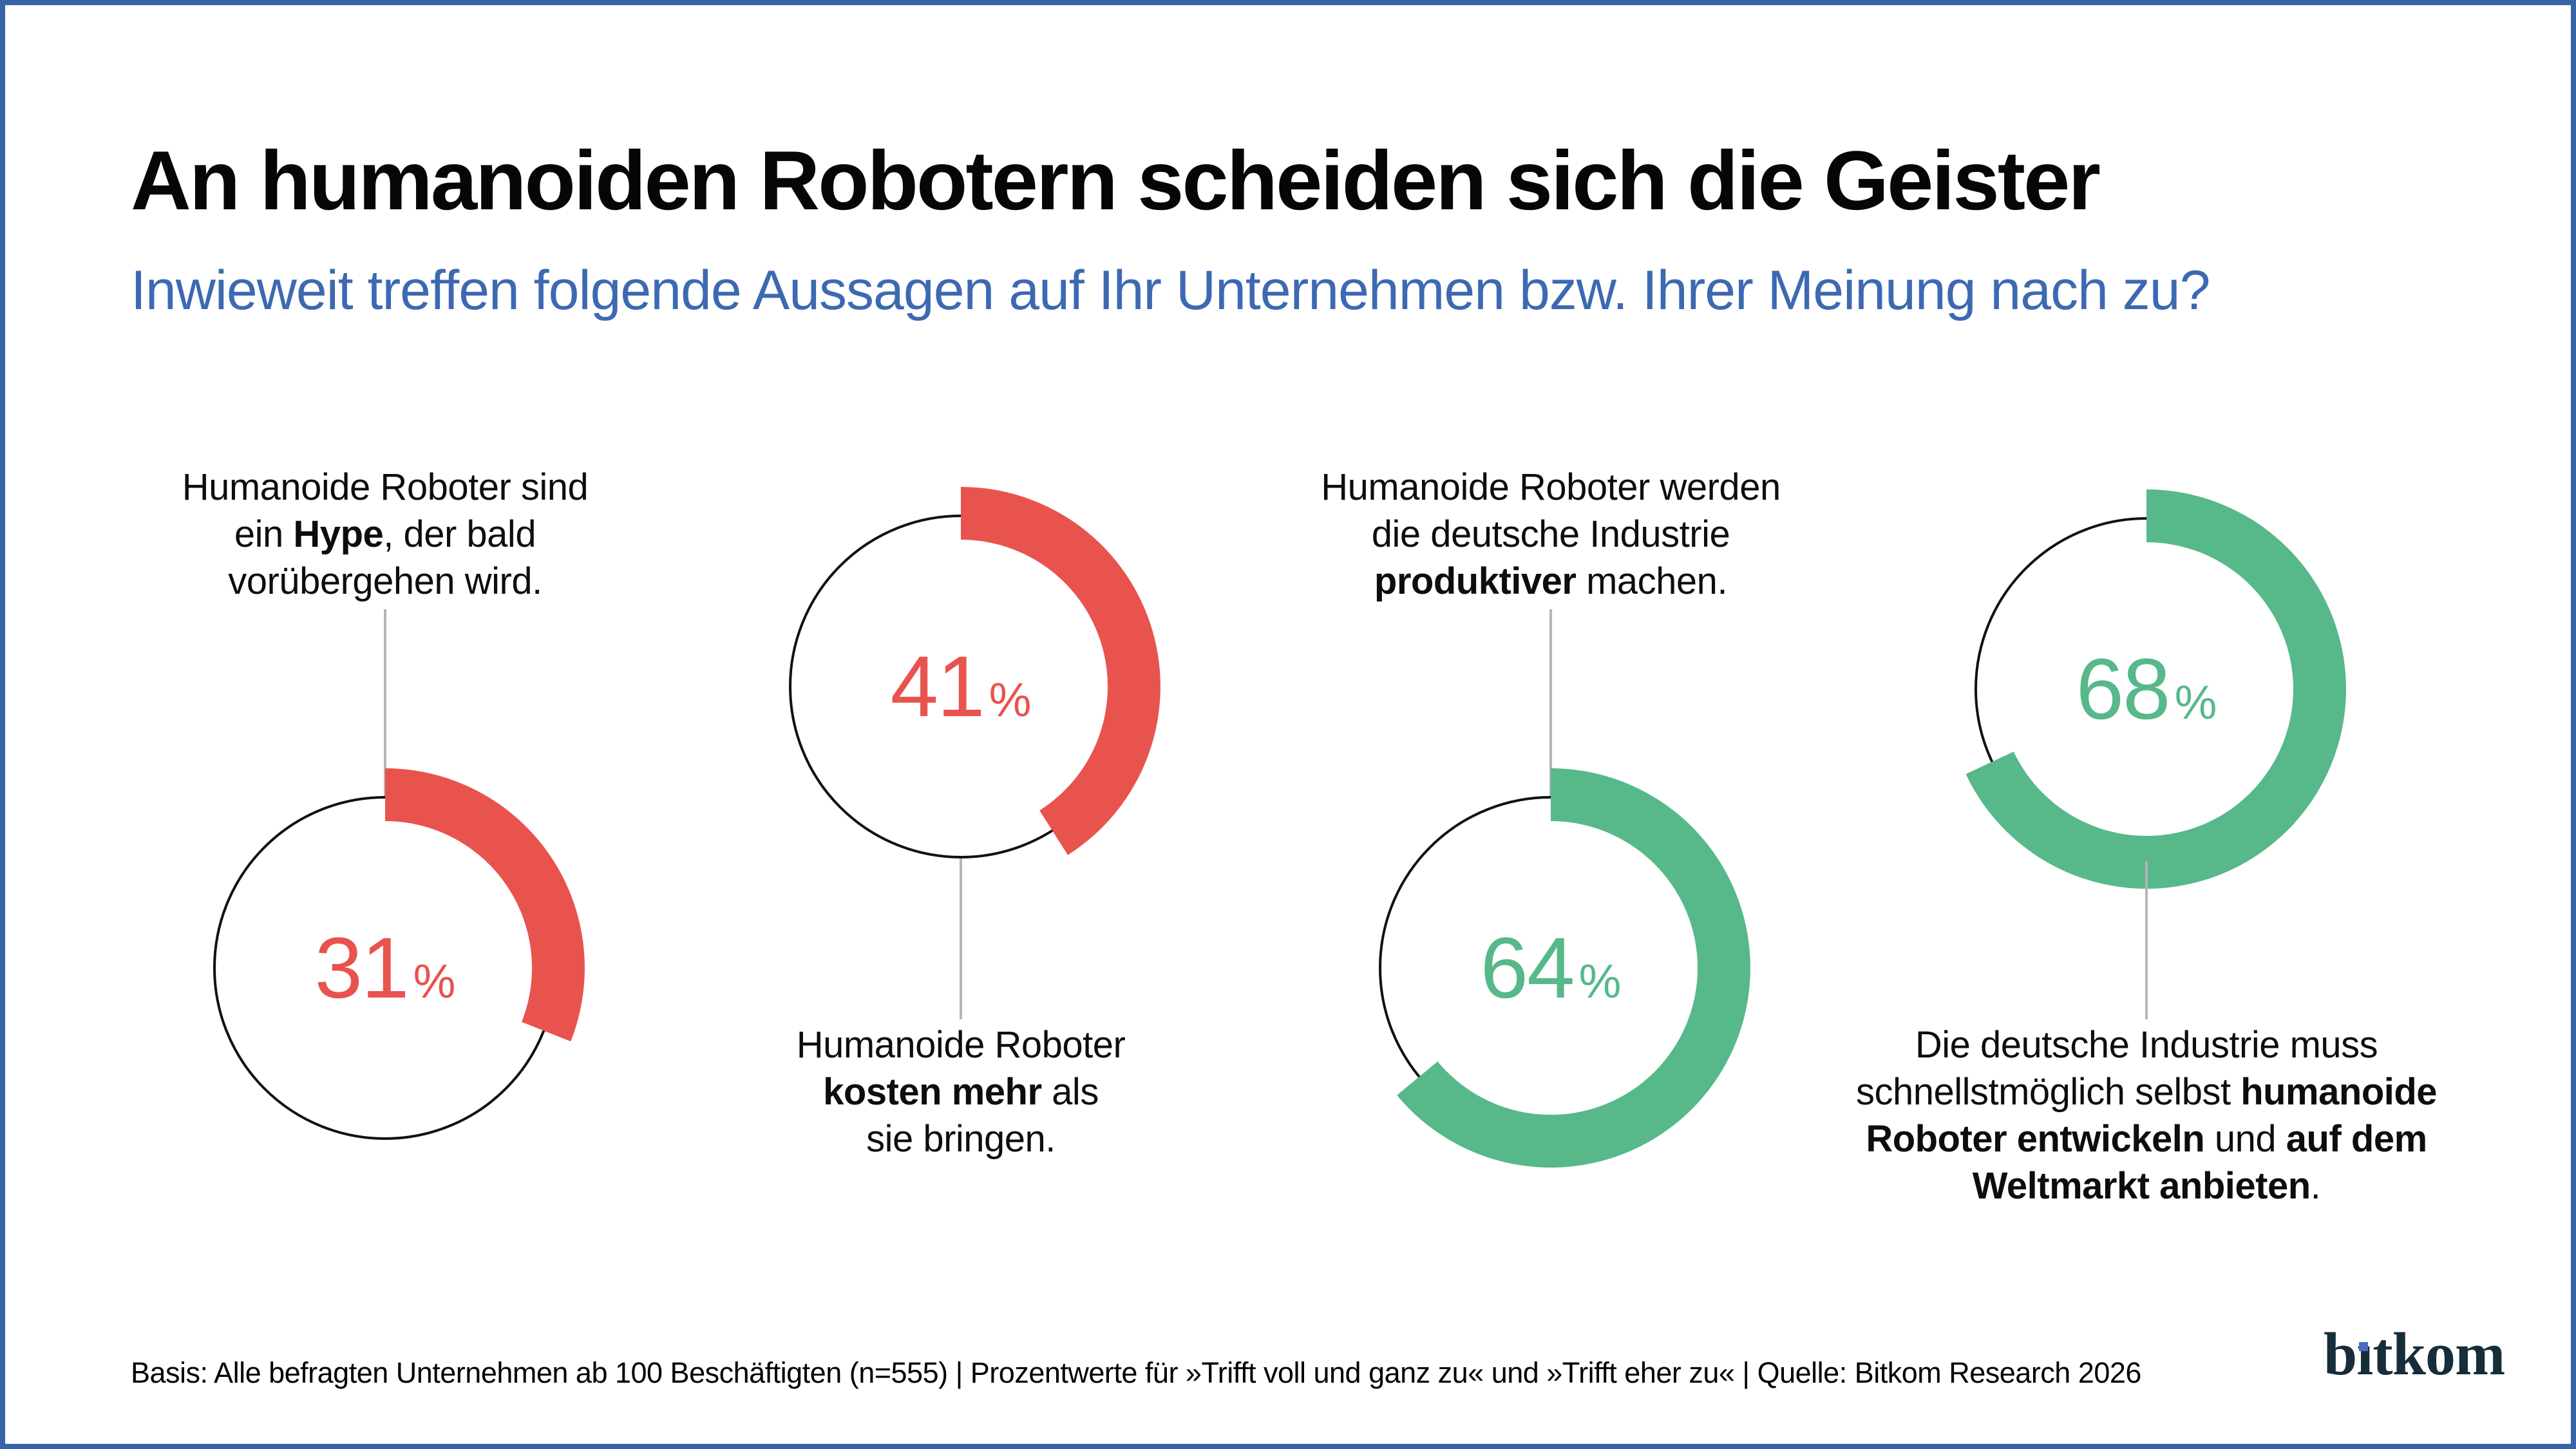  I want to click on logo-i-dot, so click(2363, 1347).